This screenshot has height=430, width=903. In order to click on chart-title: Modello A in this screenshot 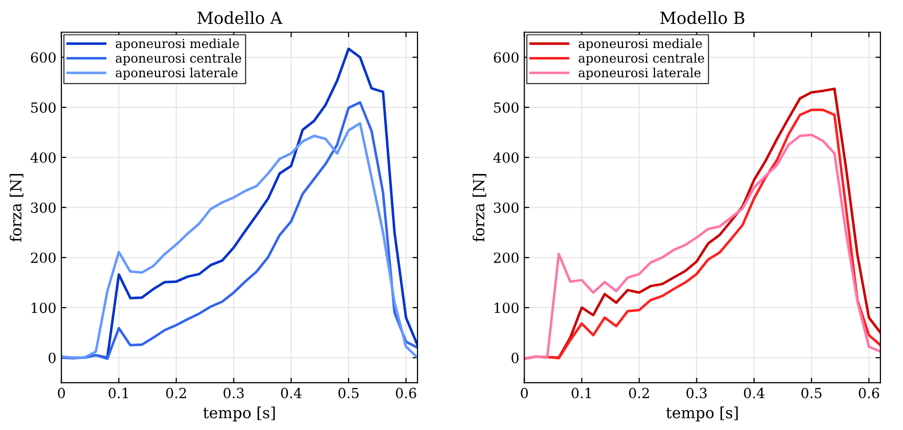, I will do `click(239, 17)`.